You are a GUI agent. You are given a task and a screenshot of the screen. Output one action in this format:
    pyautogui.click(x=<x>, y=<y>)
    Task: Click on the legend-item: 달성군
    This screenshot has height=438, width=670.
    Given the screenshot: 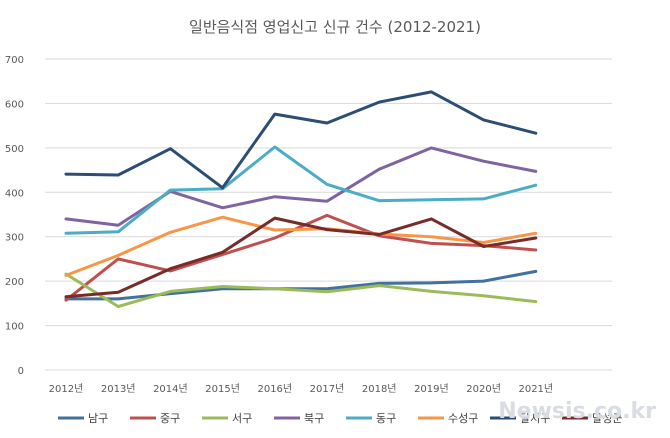 What is the action you would take?
    pyautogui.click(x=592, y=418)
    